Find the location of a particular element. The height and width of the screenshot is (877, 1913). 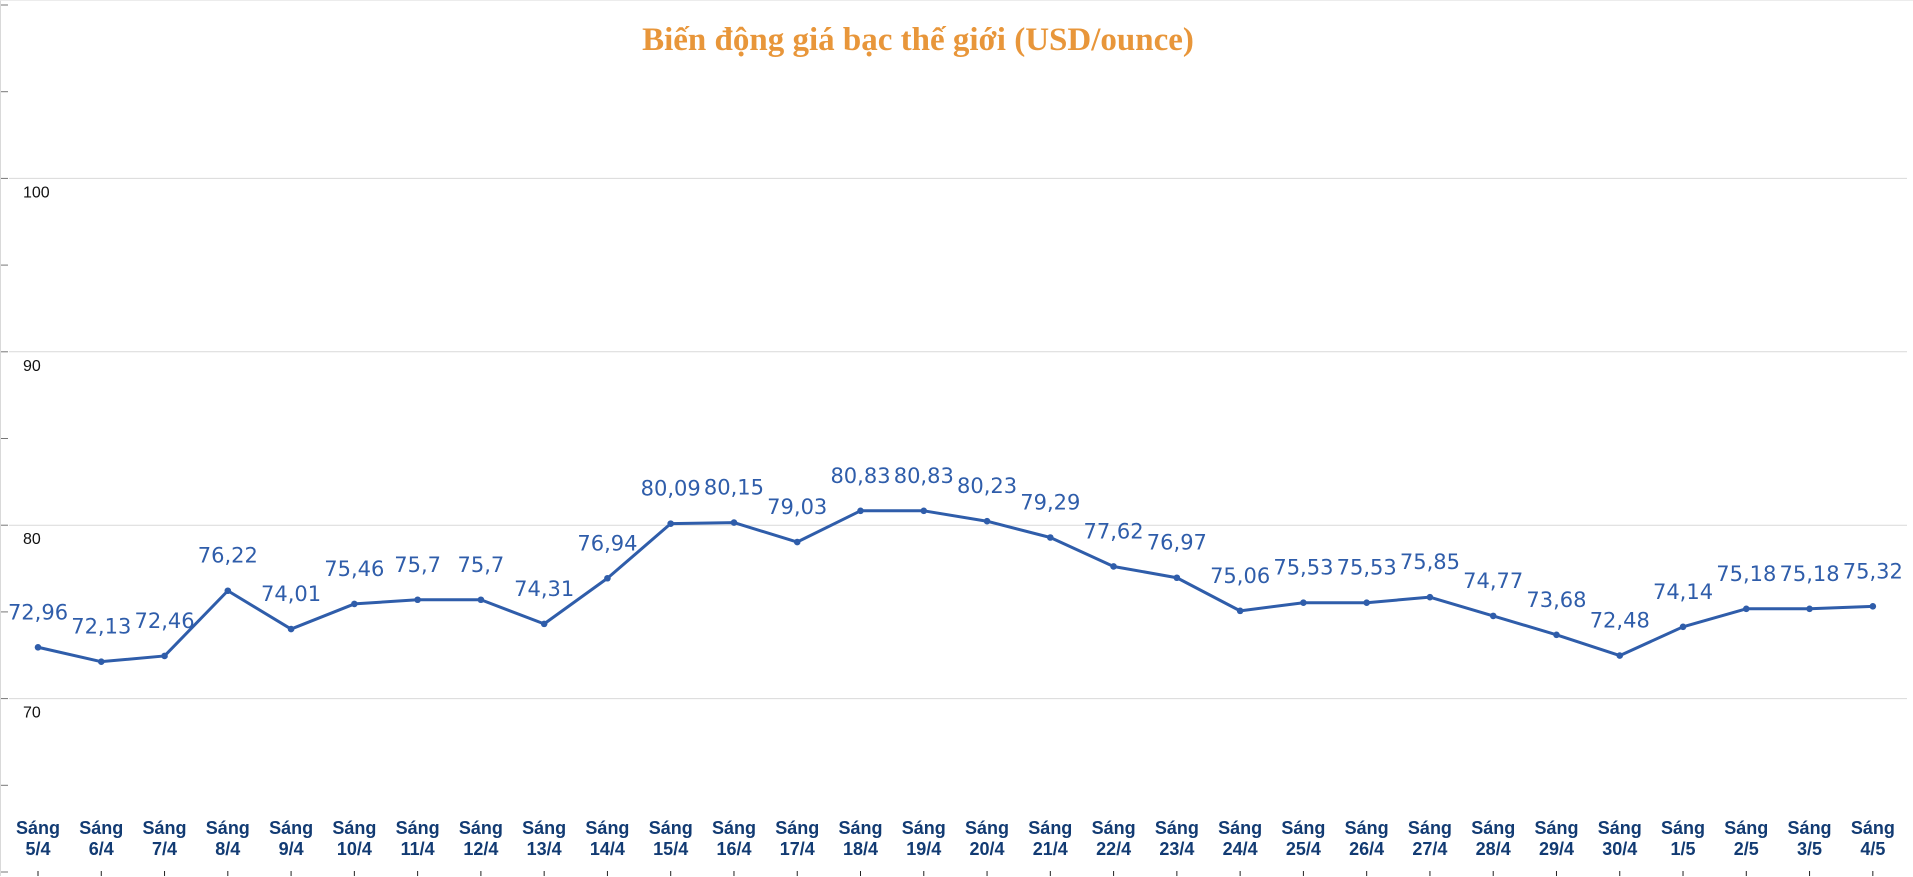

x-tick-label: Sáng 5/4 is located at coordinates (38, 838).